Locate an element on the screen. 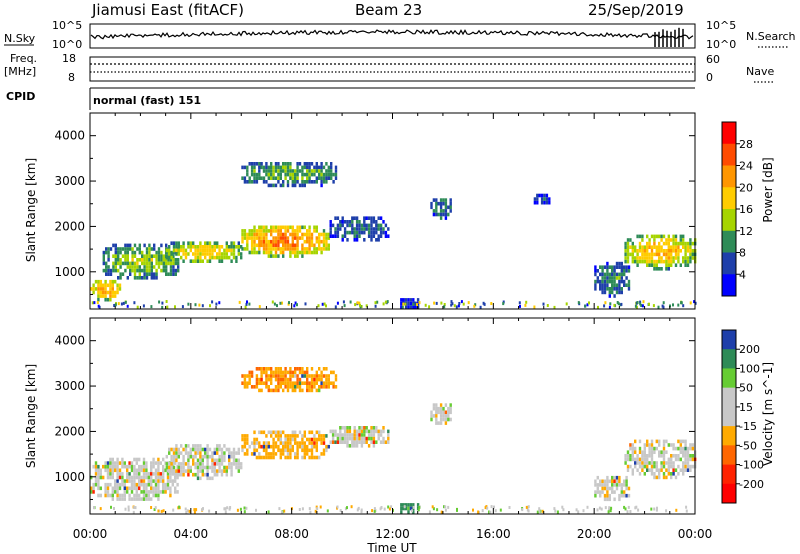 The width and height of the screenshot is (800, 554). velocity-tick-label: -100 is located at coordinates (751, 465).